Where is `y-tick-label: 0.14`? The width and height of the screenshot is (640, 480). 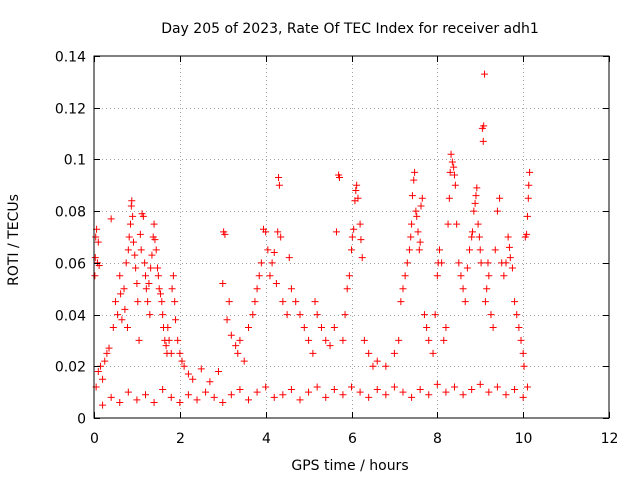 y-tick-label: 0.14 is located at coordinates (70, 58).